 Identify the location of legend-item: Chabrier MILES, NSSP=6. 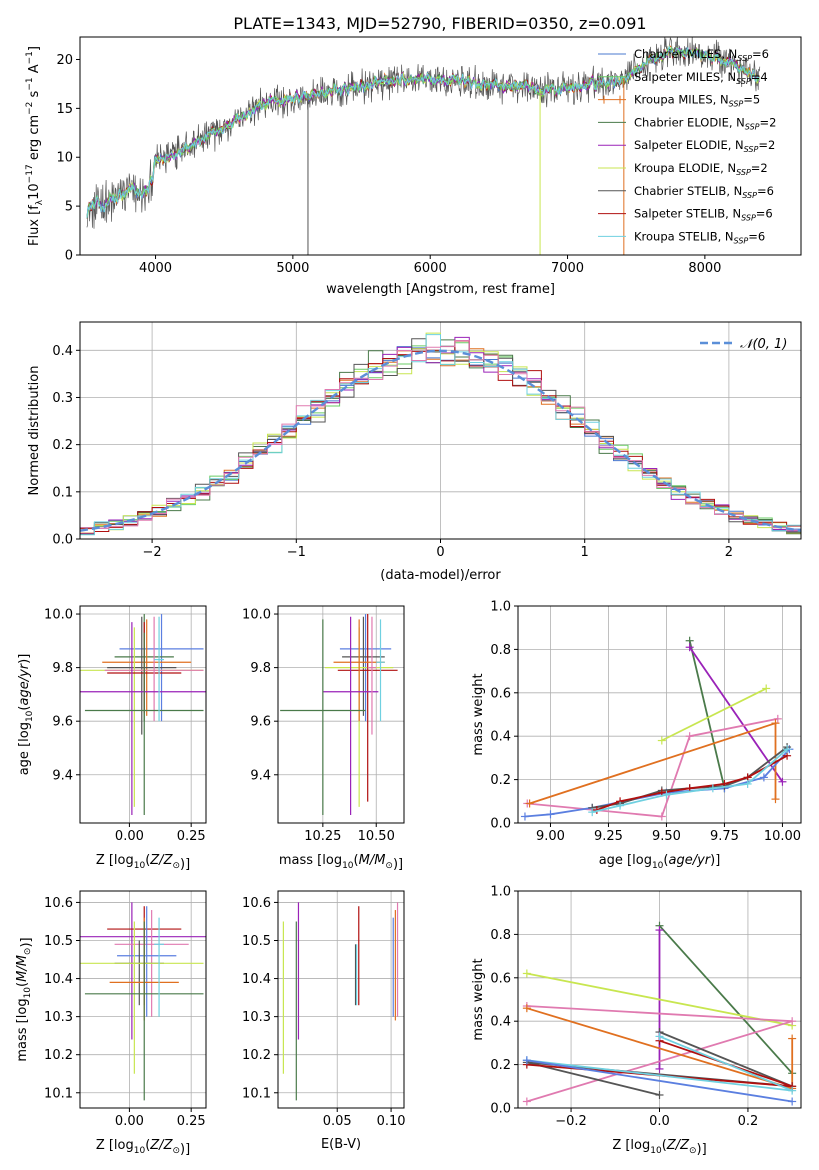
(683, 55).